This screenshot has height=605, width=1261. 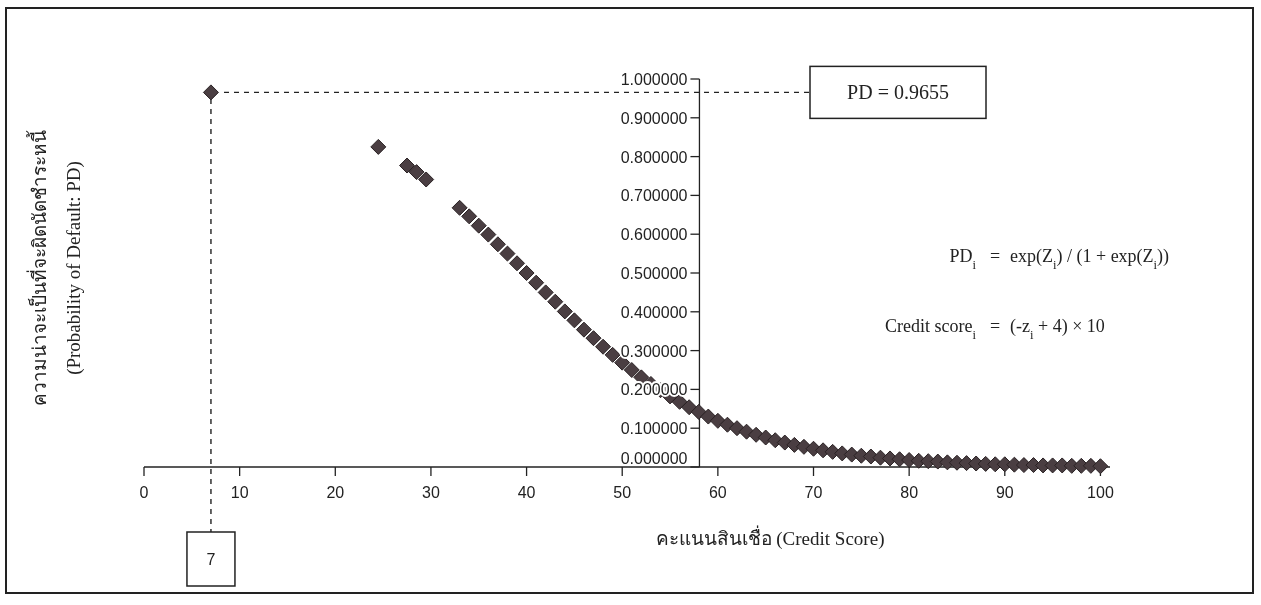 I want to click on x-tick-label: 100, so click(x=1100, y=492).